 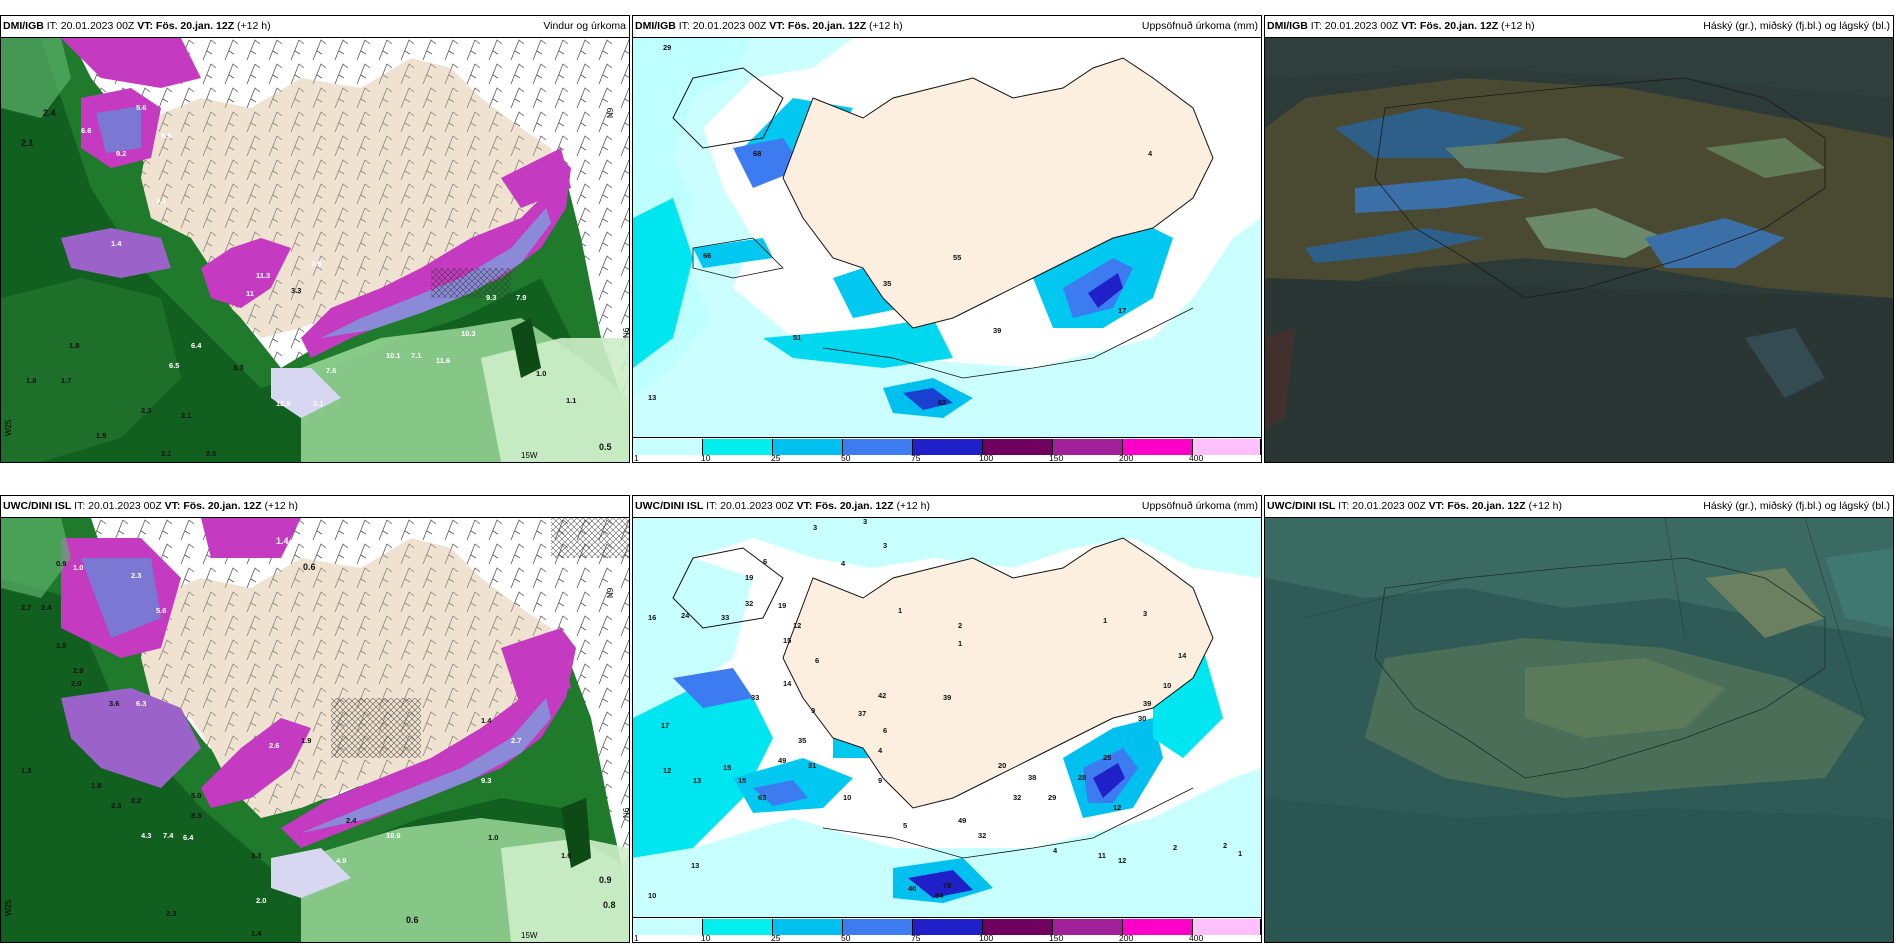 I want to click on value-label: 1.4, so click(x=282, y=541).